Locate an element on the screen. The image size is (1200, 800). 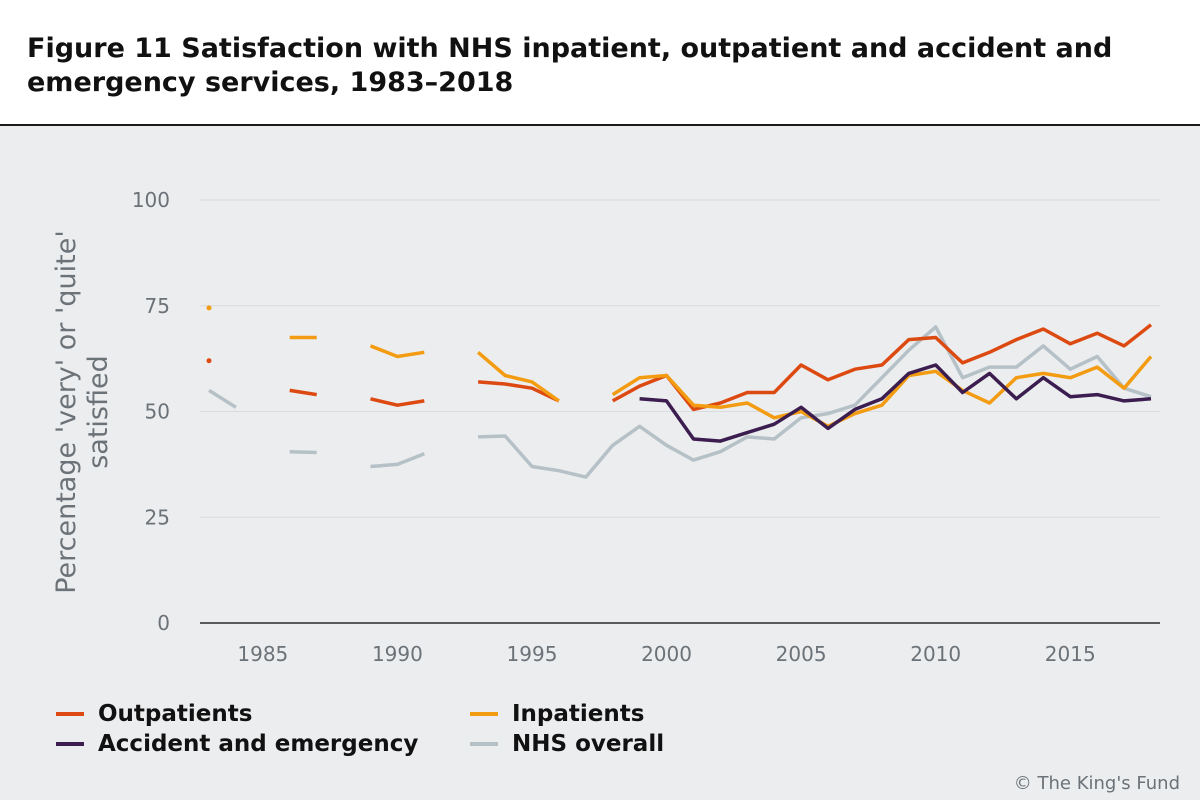
x-tick-label-2010: 2010 is located at coordinates (935, 654).